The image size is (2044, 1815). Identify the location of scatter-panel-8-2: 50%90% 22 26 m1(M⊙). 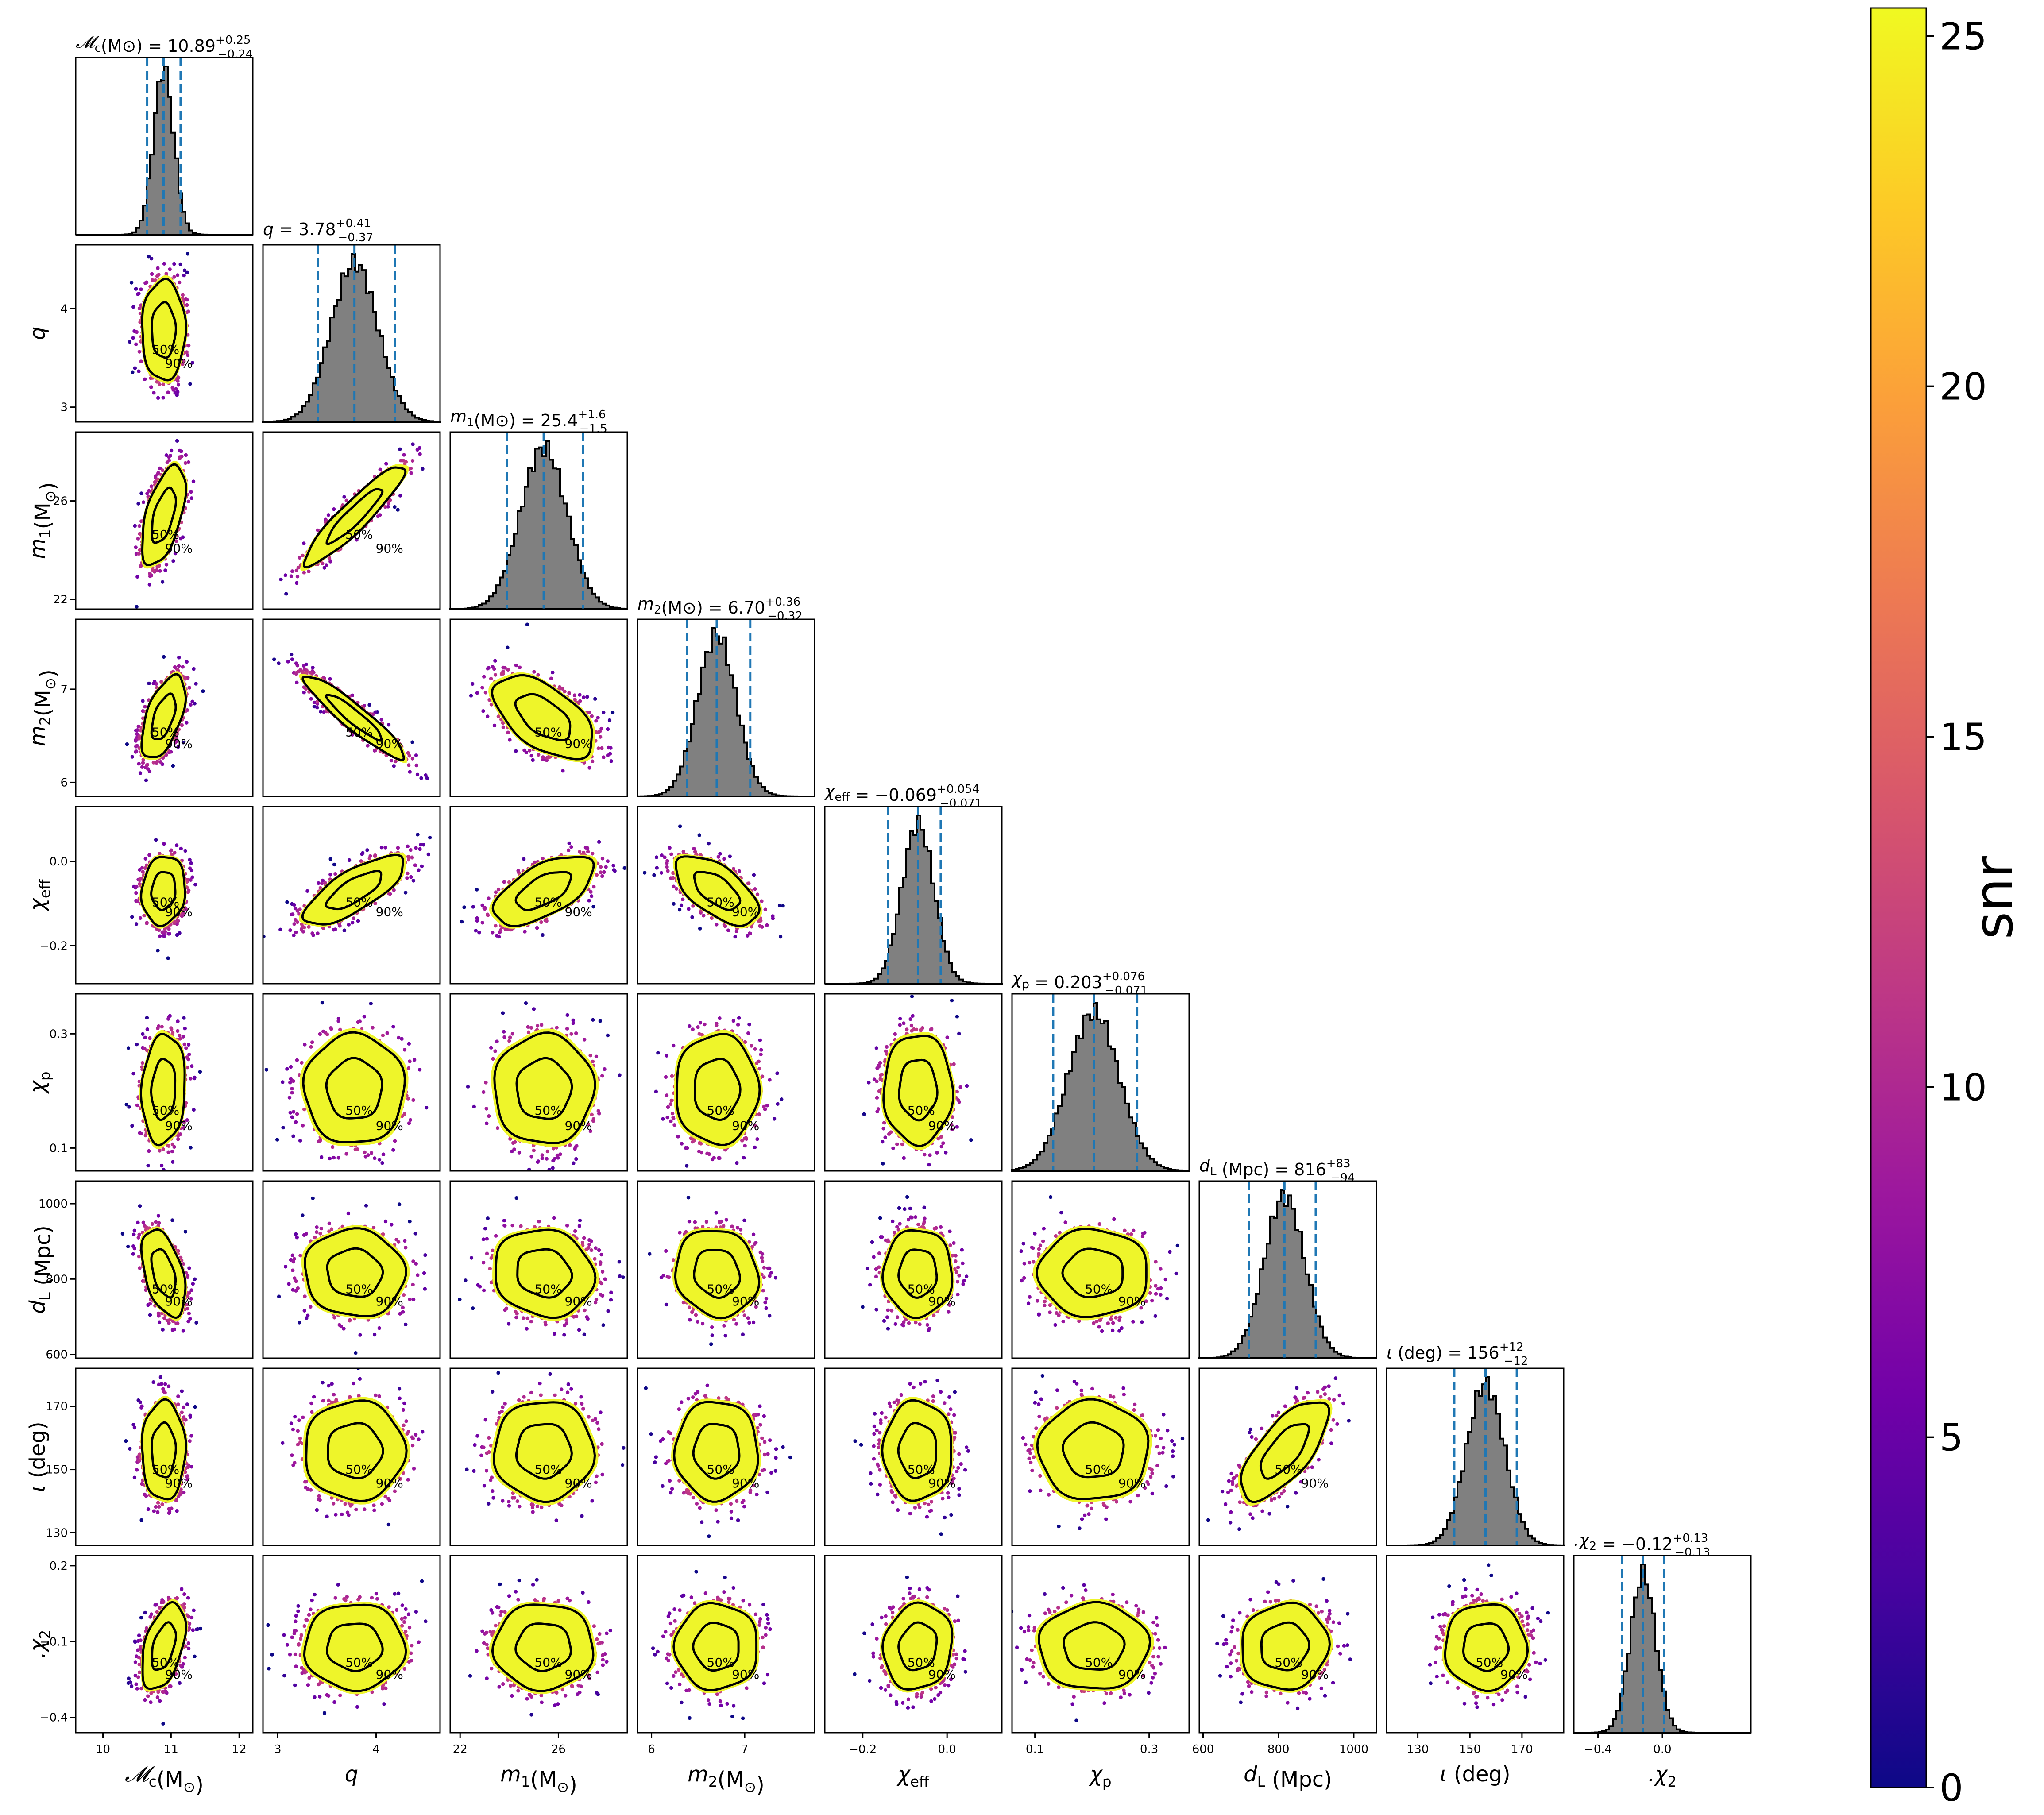
(539, 1676).